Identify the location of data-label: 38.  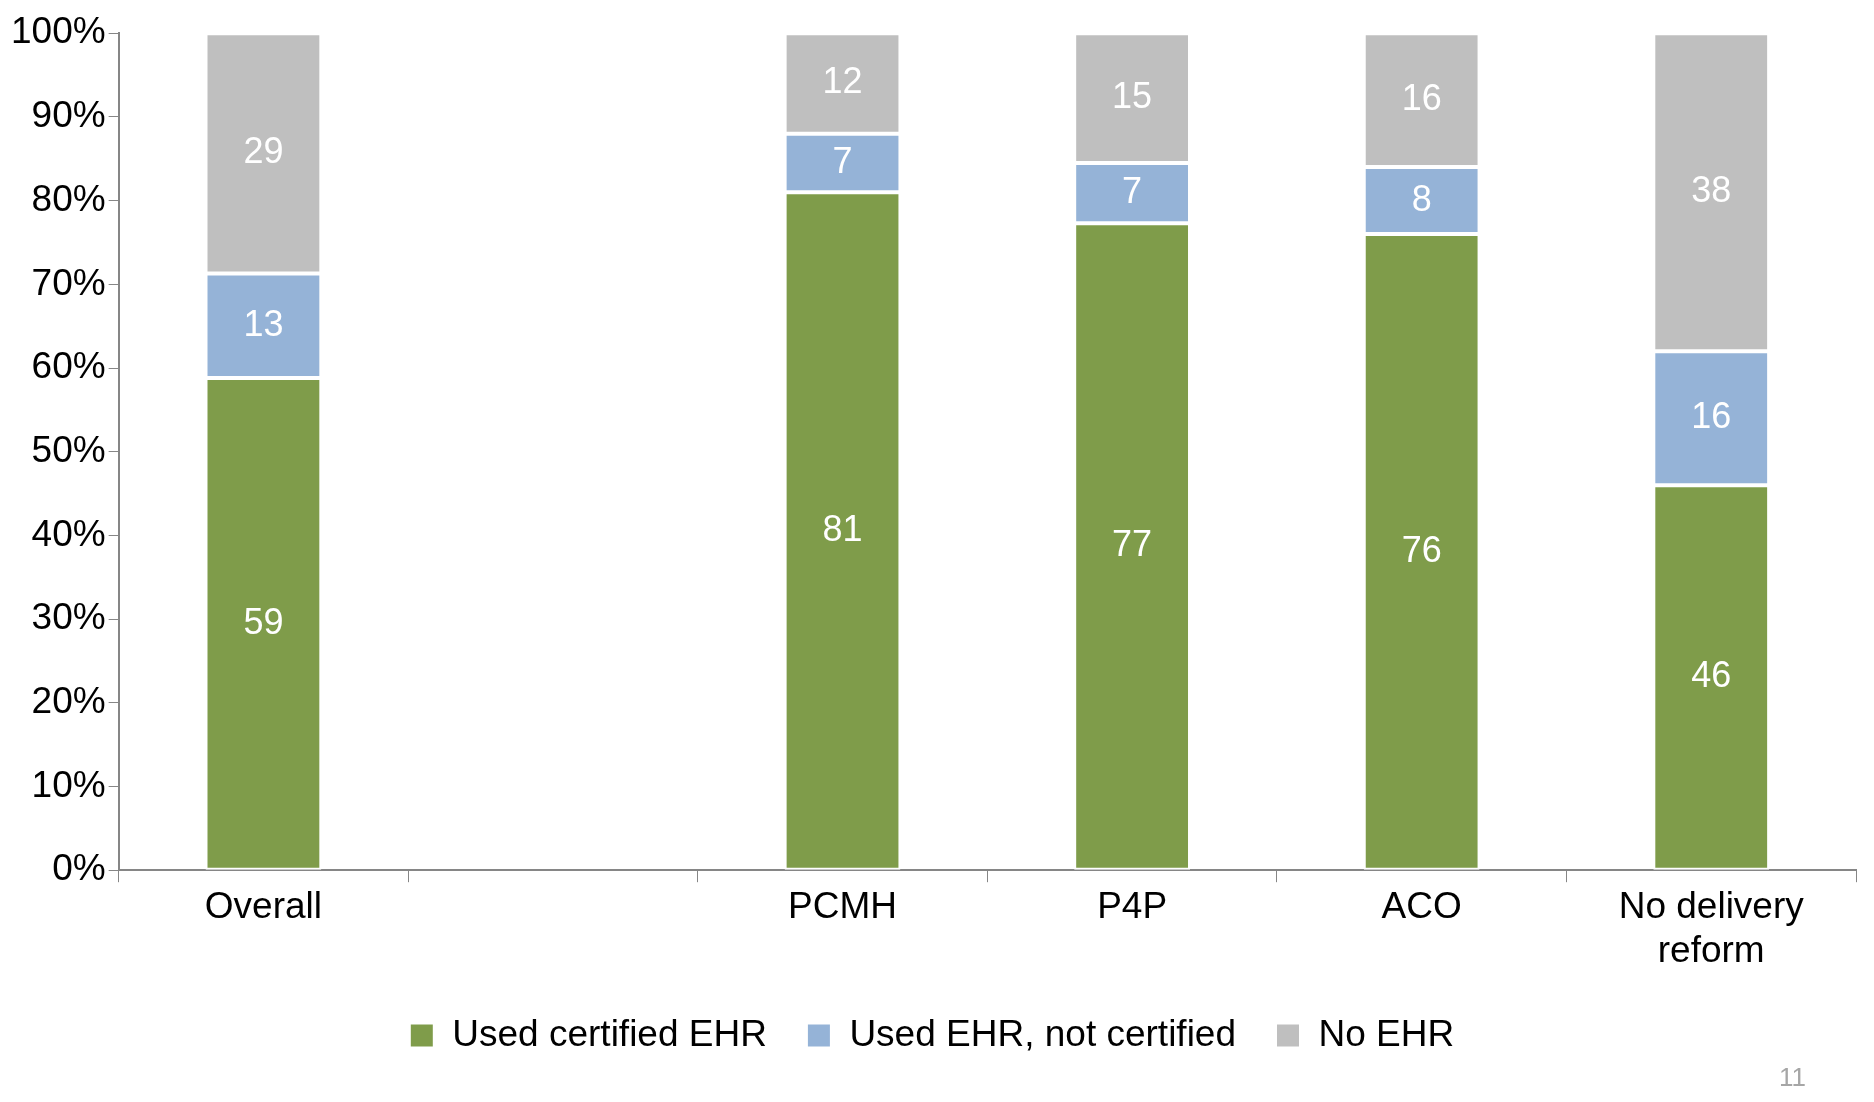
(1711, 190).